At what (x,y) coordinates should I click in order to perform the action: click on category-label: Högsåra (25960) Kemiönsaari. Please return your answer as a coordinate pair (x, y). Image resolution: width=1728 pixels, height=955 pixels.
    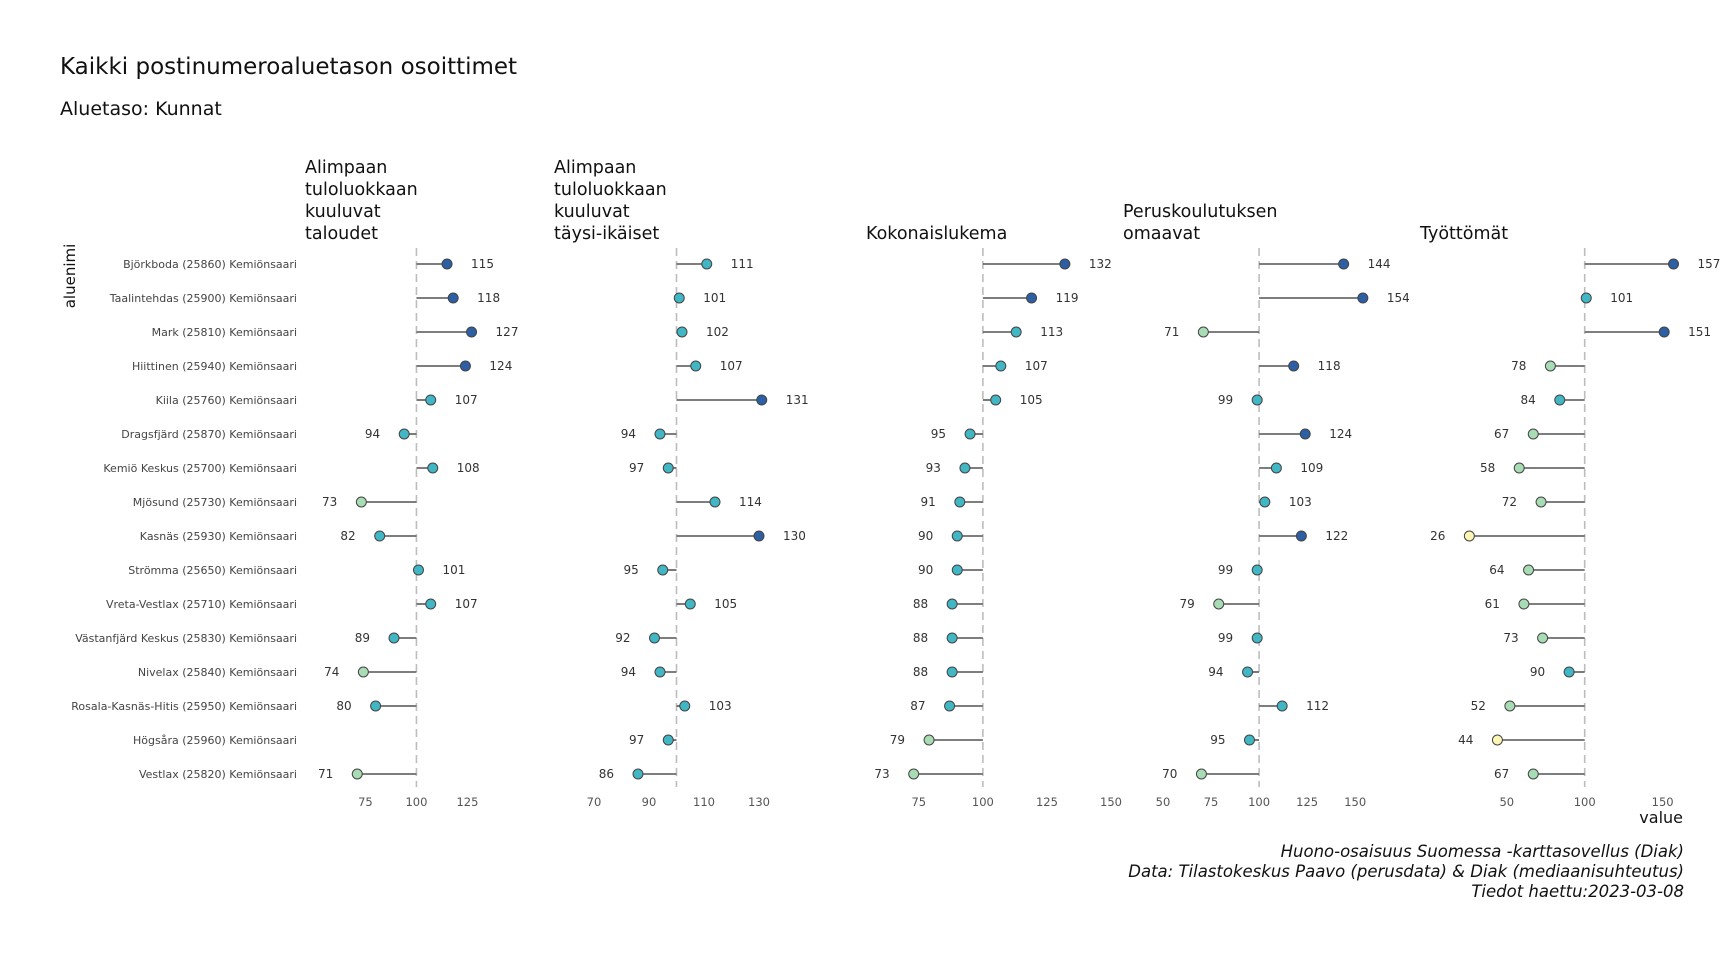
    Looking at the image, I should click on (215, 740).